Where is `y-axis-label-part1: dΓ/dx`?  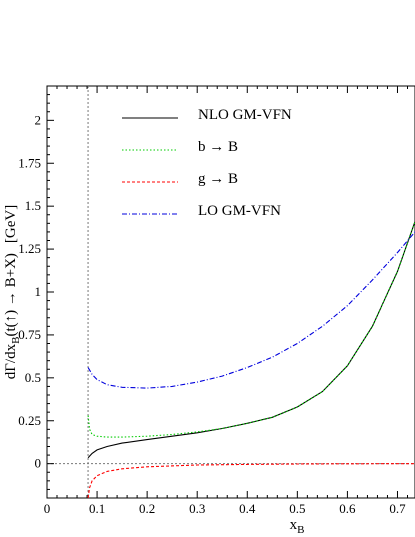 y-axis-label-part1: dΓ/dx is located at coordinates (11, 361).